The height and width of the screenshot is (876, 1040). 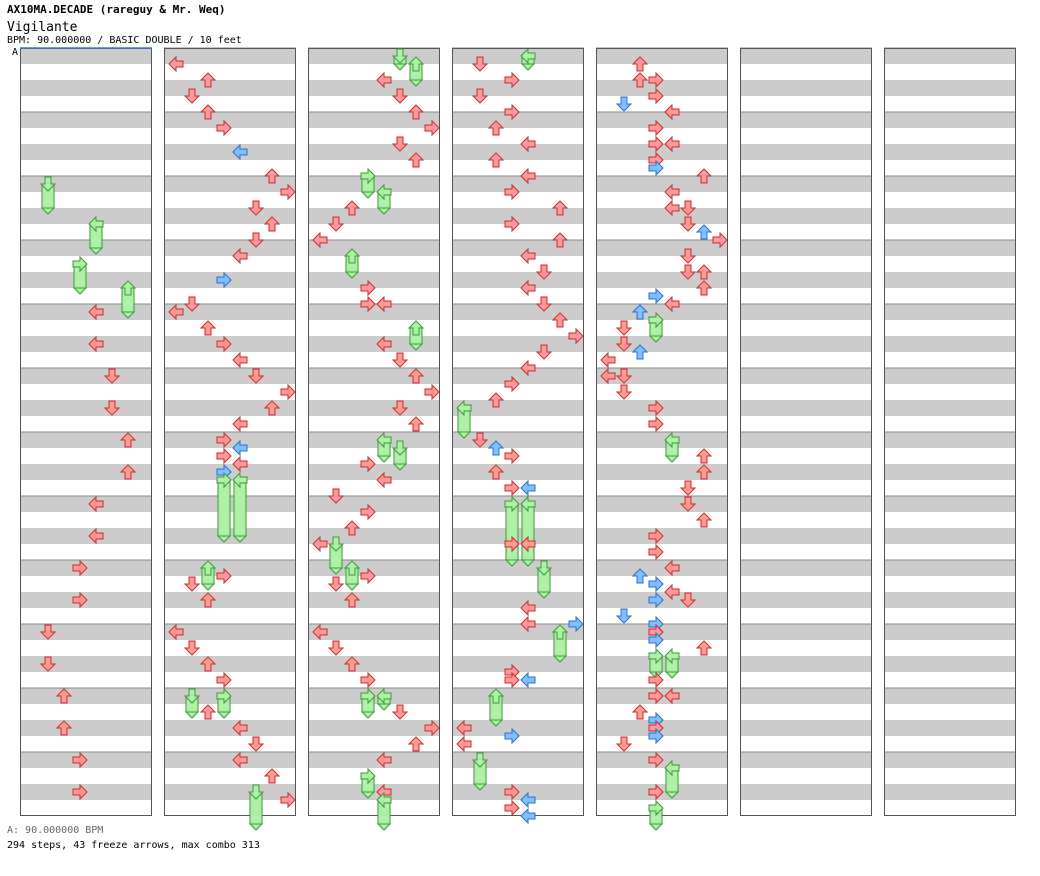 What do you see at coordinates (124, 40) in the screenshot?
I see `chart-meta: BPM: 90.000000 / BASIC DOUBLE / 10 feet` at bounding box center [124, 40].